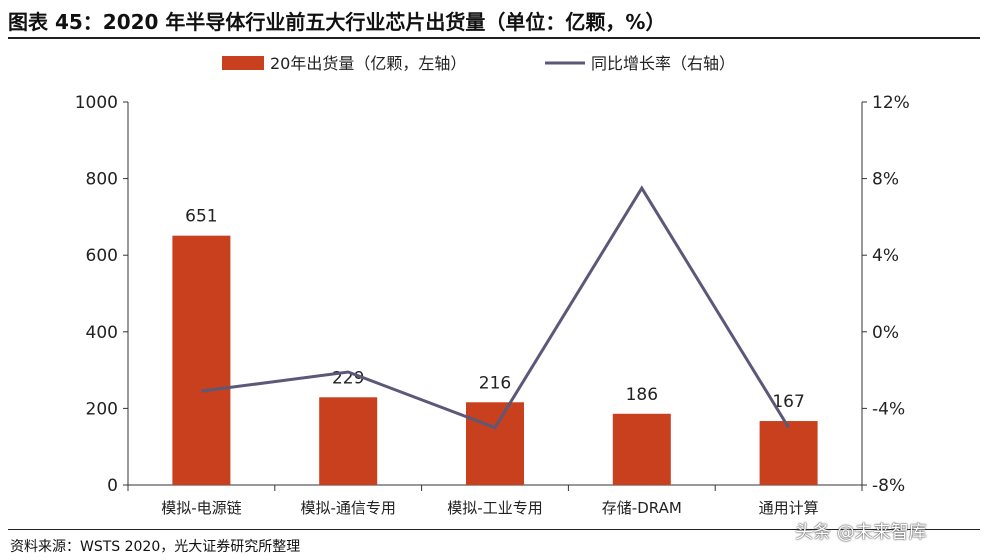 The width and height of the screenshot is (991, 560). Describe the element at coordinates (155, 547) in the screenshot. I see `source-note: 资料来源：WSTS 2020，光大证券研究所整理` at that location.